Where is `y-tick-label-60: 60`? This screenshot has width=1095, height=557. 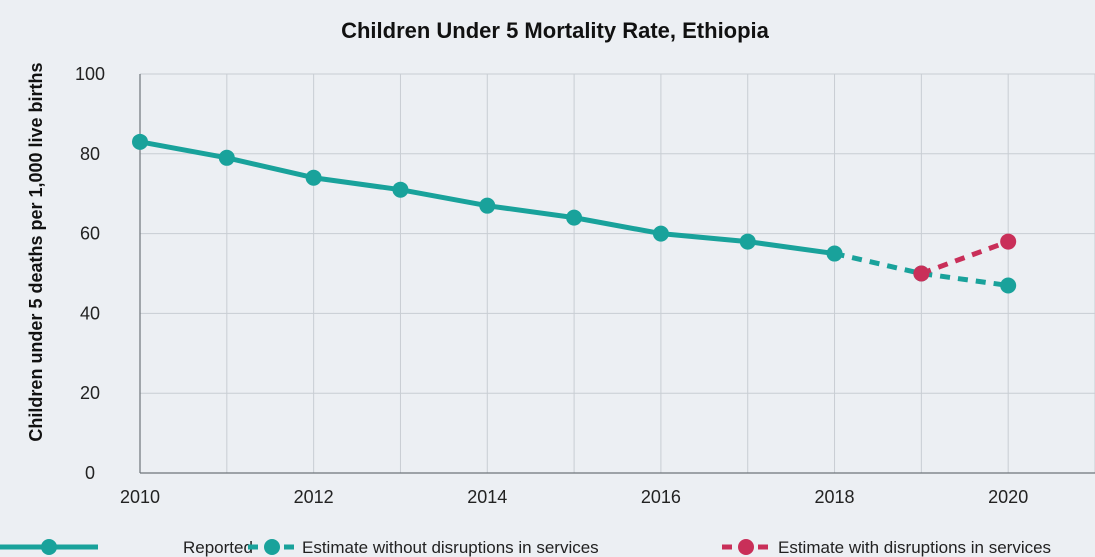
y-tick-label-60: 60 is located at coordinates (90, 234).